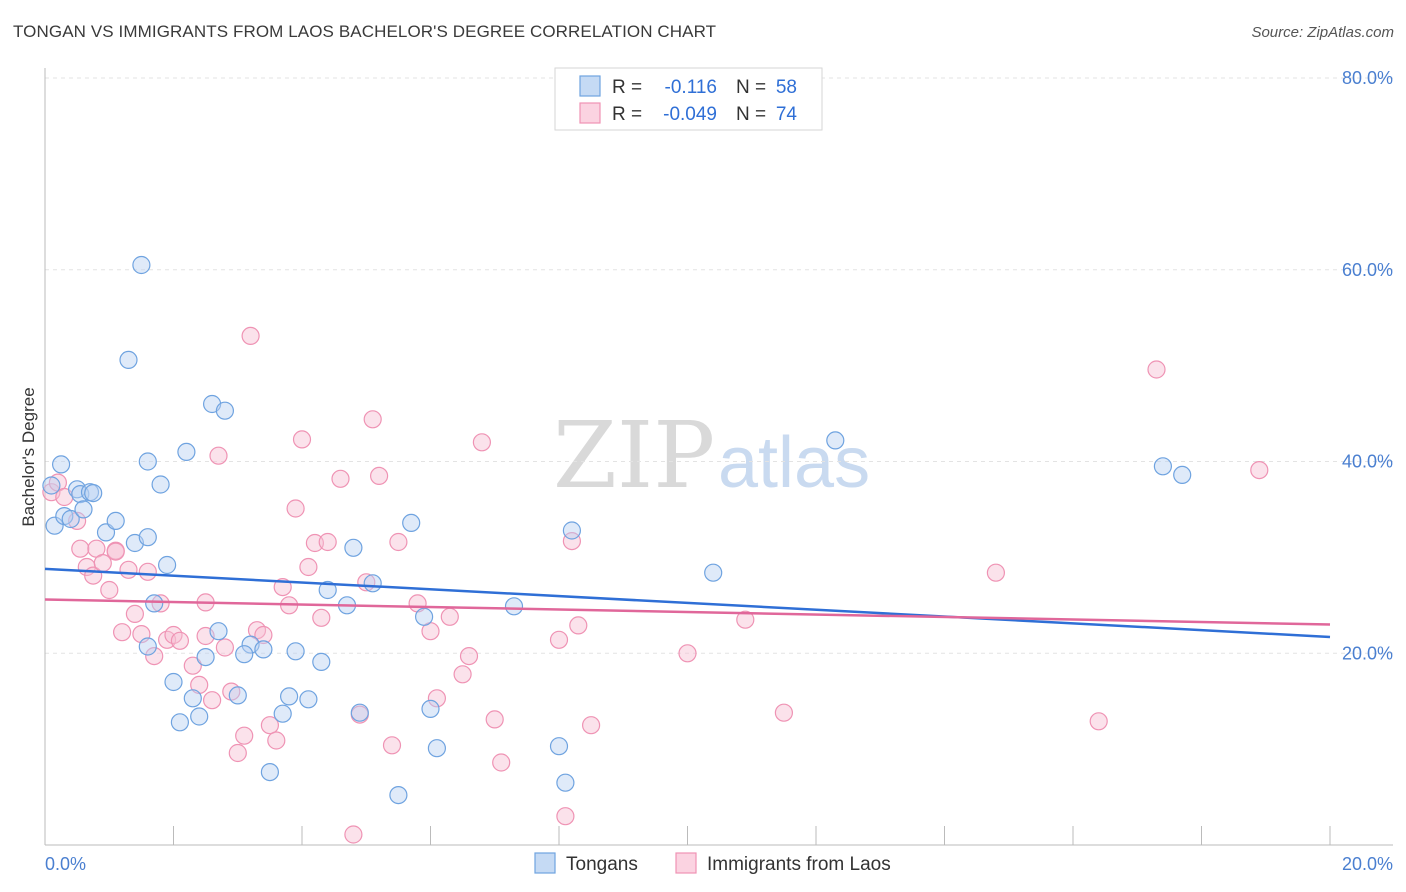 The height and width of the screenshot is (892, 1406). I want to click on legend-n-label-2: N =, so click(751, 114).